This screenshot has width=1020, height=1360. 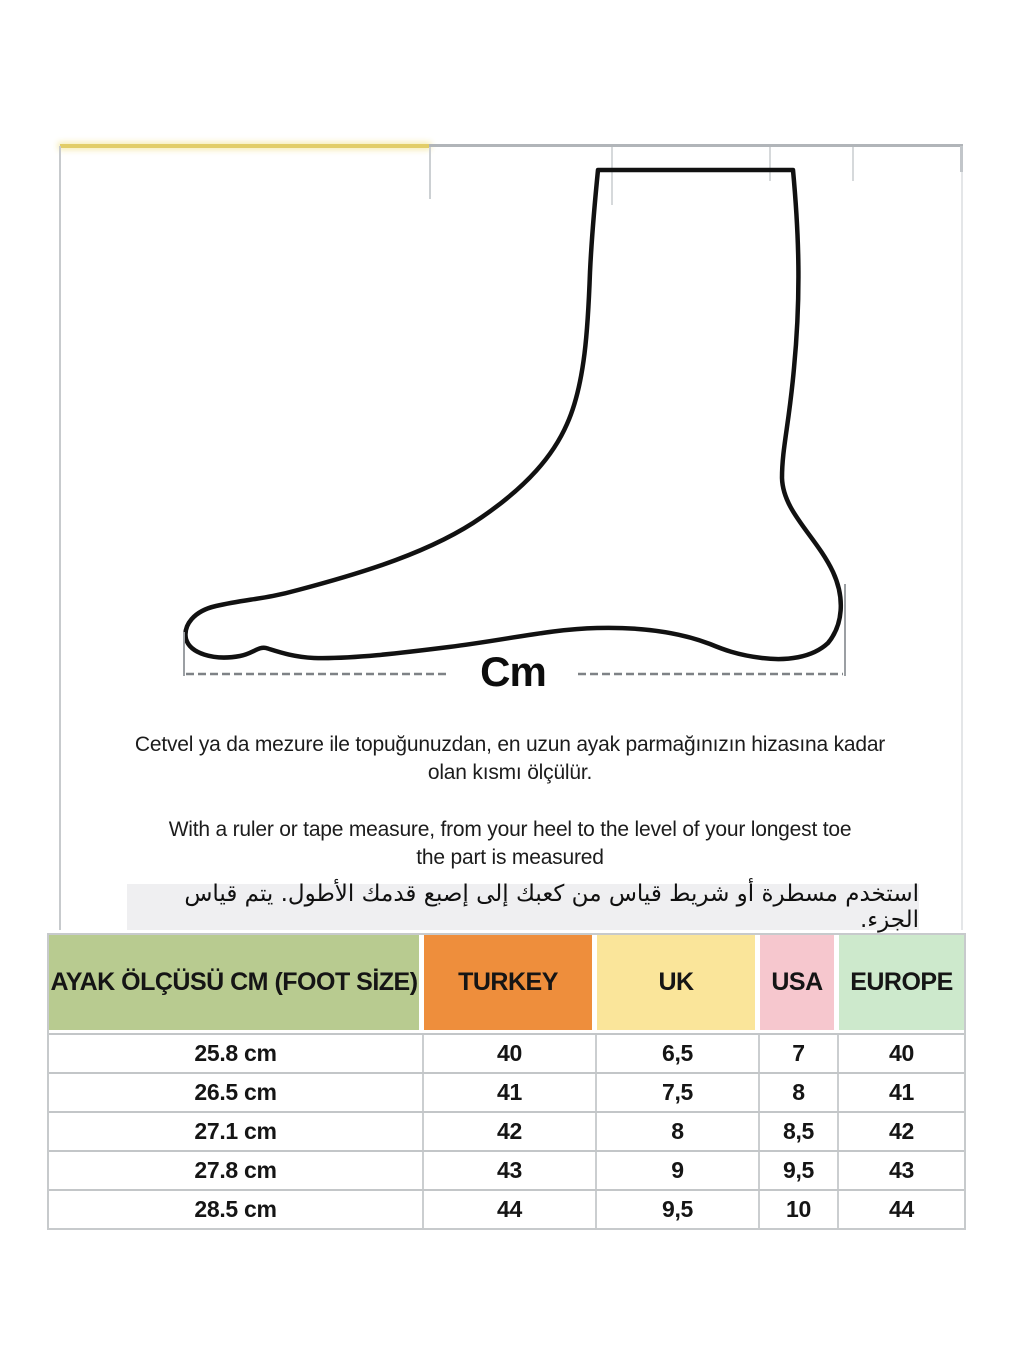 I want to click on table-row: 25.8 cm 40 6,5 7 40, so click(x=506, y=1052).